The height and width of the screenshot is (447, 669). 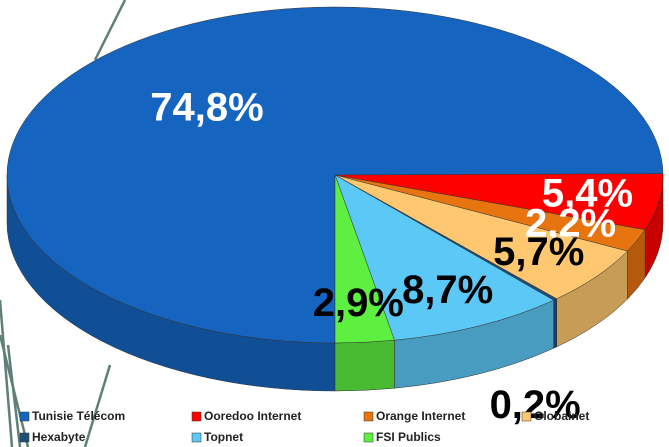 What do you see at coordinates (570, 224) in the screenshot?
I see `value-label: 2,2%` at bounding box center [570, 224].